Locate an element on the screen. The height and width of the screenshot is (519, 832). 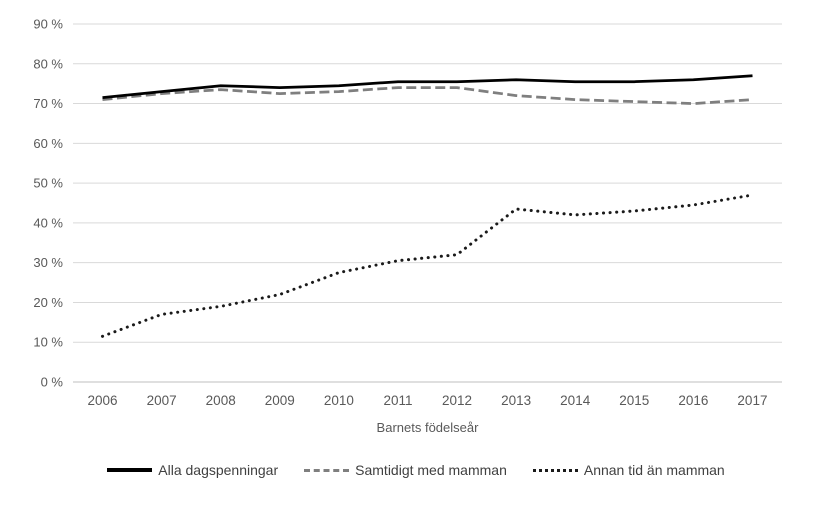
y-tick-label: 20 % is located at coordinates (48, 302).